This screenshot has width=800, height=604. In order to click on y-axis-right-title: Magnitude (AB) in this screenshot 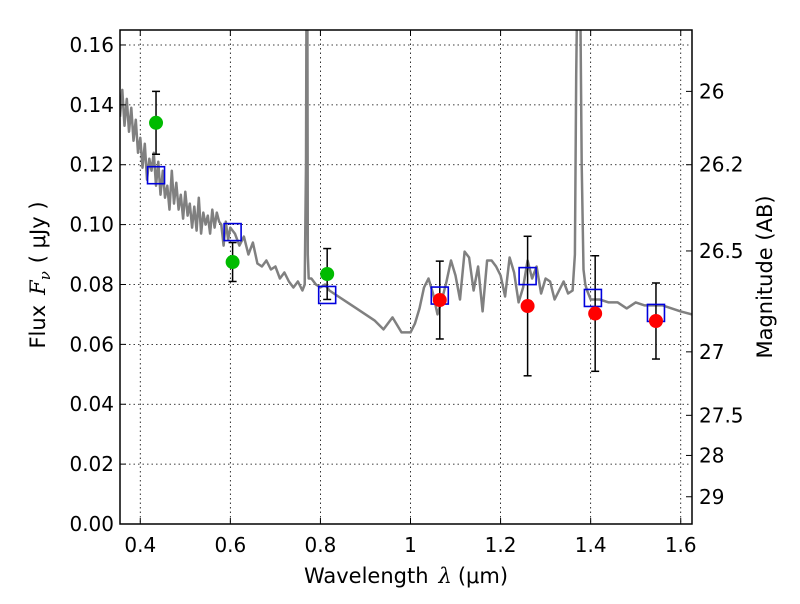, I will do `click(765, 276)`.